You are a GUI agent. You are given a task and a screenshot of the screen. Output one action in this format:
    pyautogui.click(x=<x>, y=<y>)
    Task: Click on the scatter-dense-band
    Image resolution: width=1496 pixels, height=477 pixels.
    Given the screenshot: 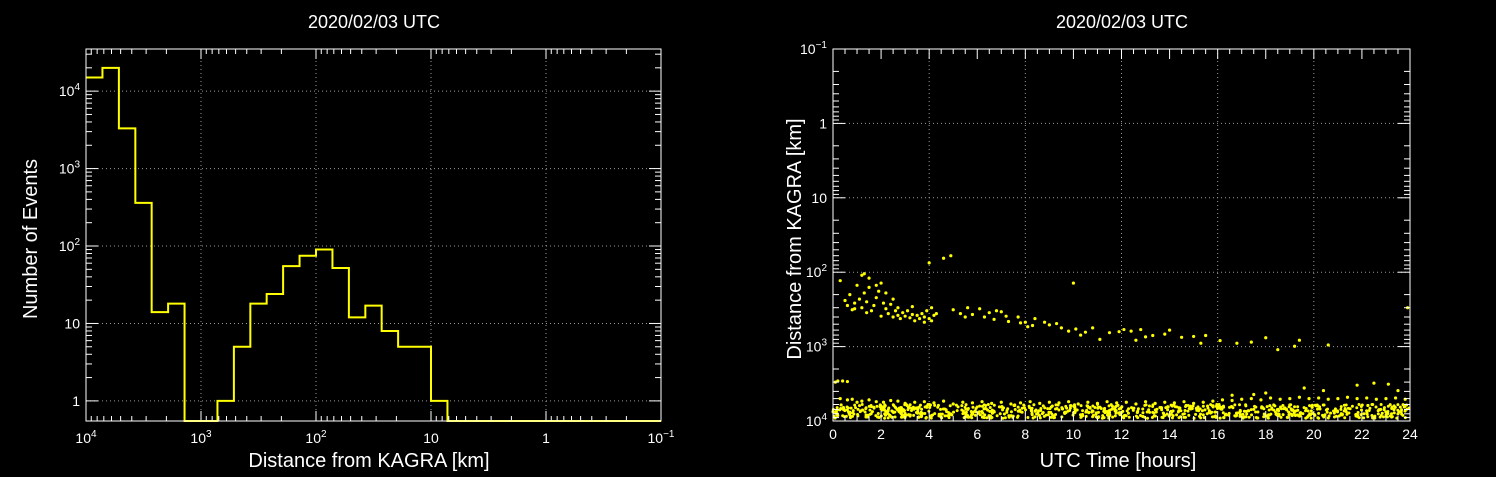 What is the action you would take?
    pyautogui.click(x=1121, y=411)
    